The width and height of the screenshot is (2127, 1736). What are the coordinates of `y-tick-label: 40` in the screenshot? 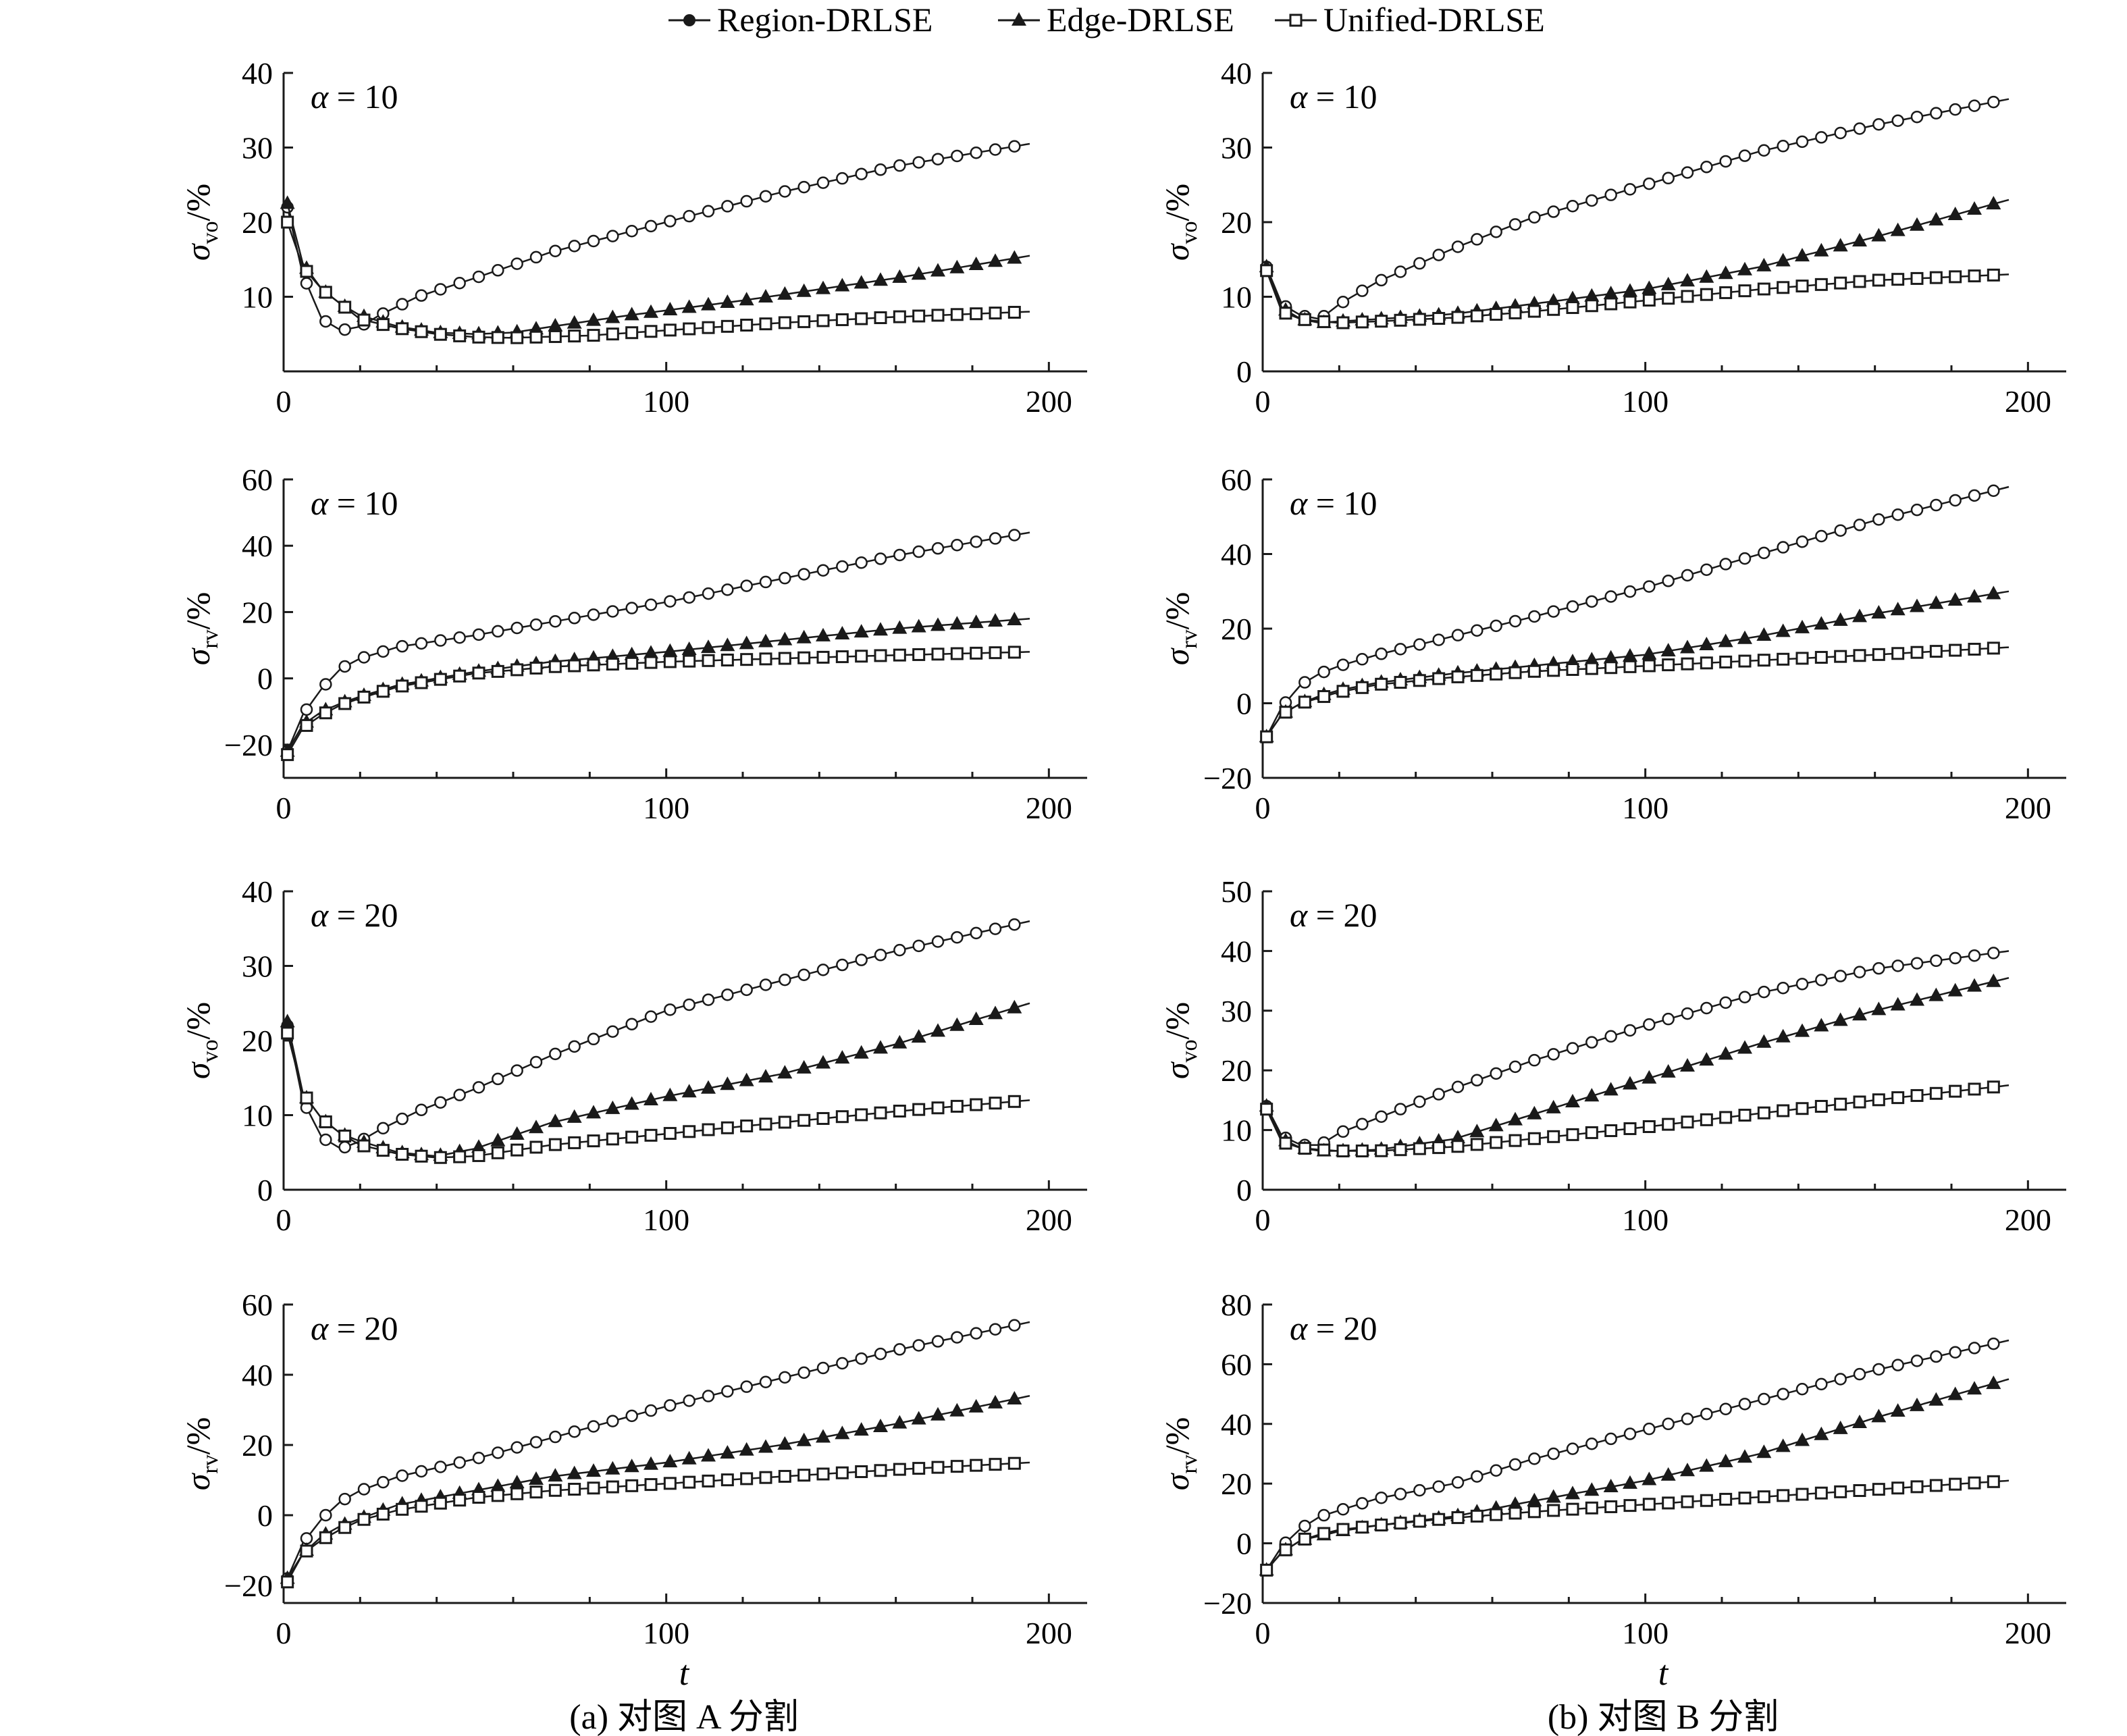 It's located at (1236, 951).